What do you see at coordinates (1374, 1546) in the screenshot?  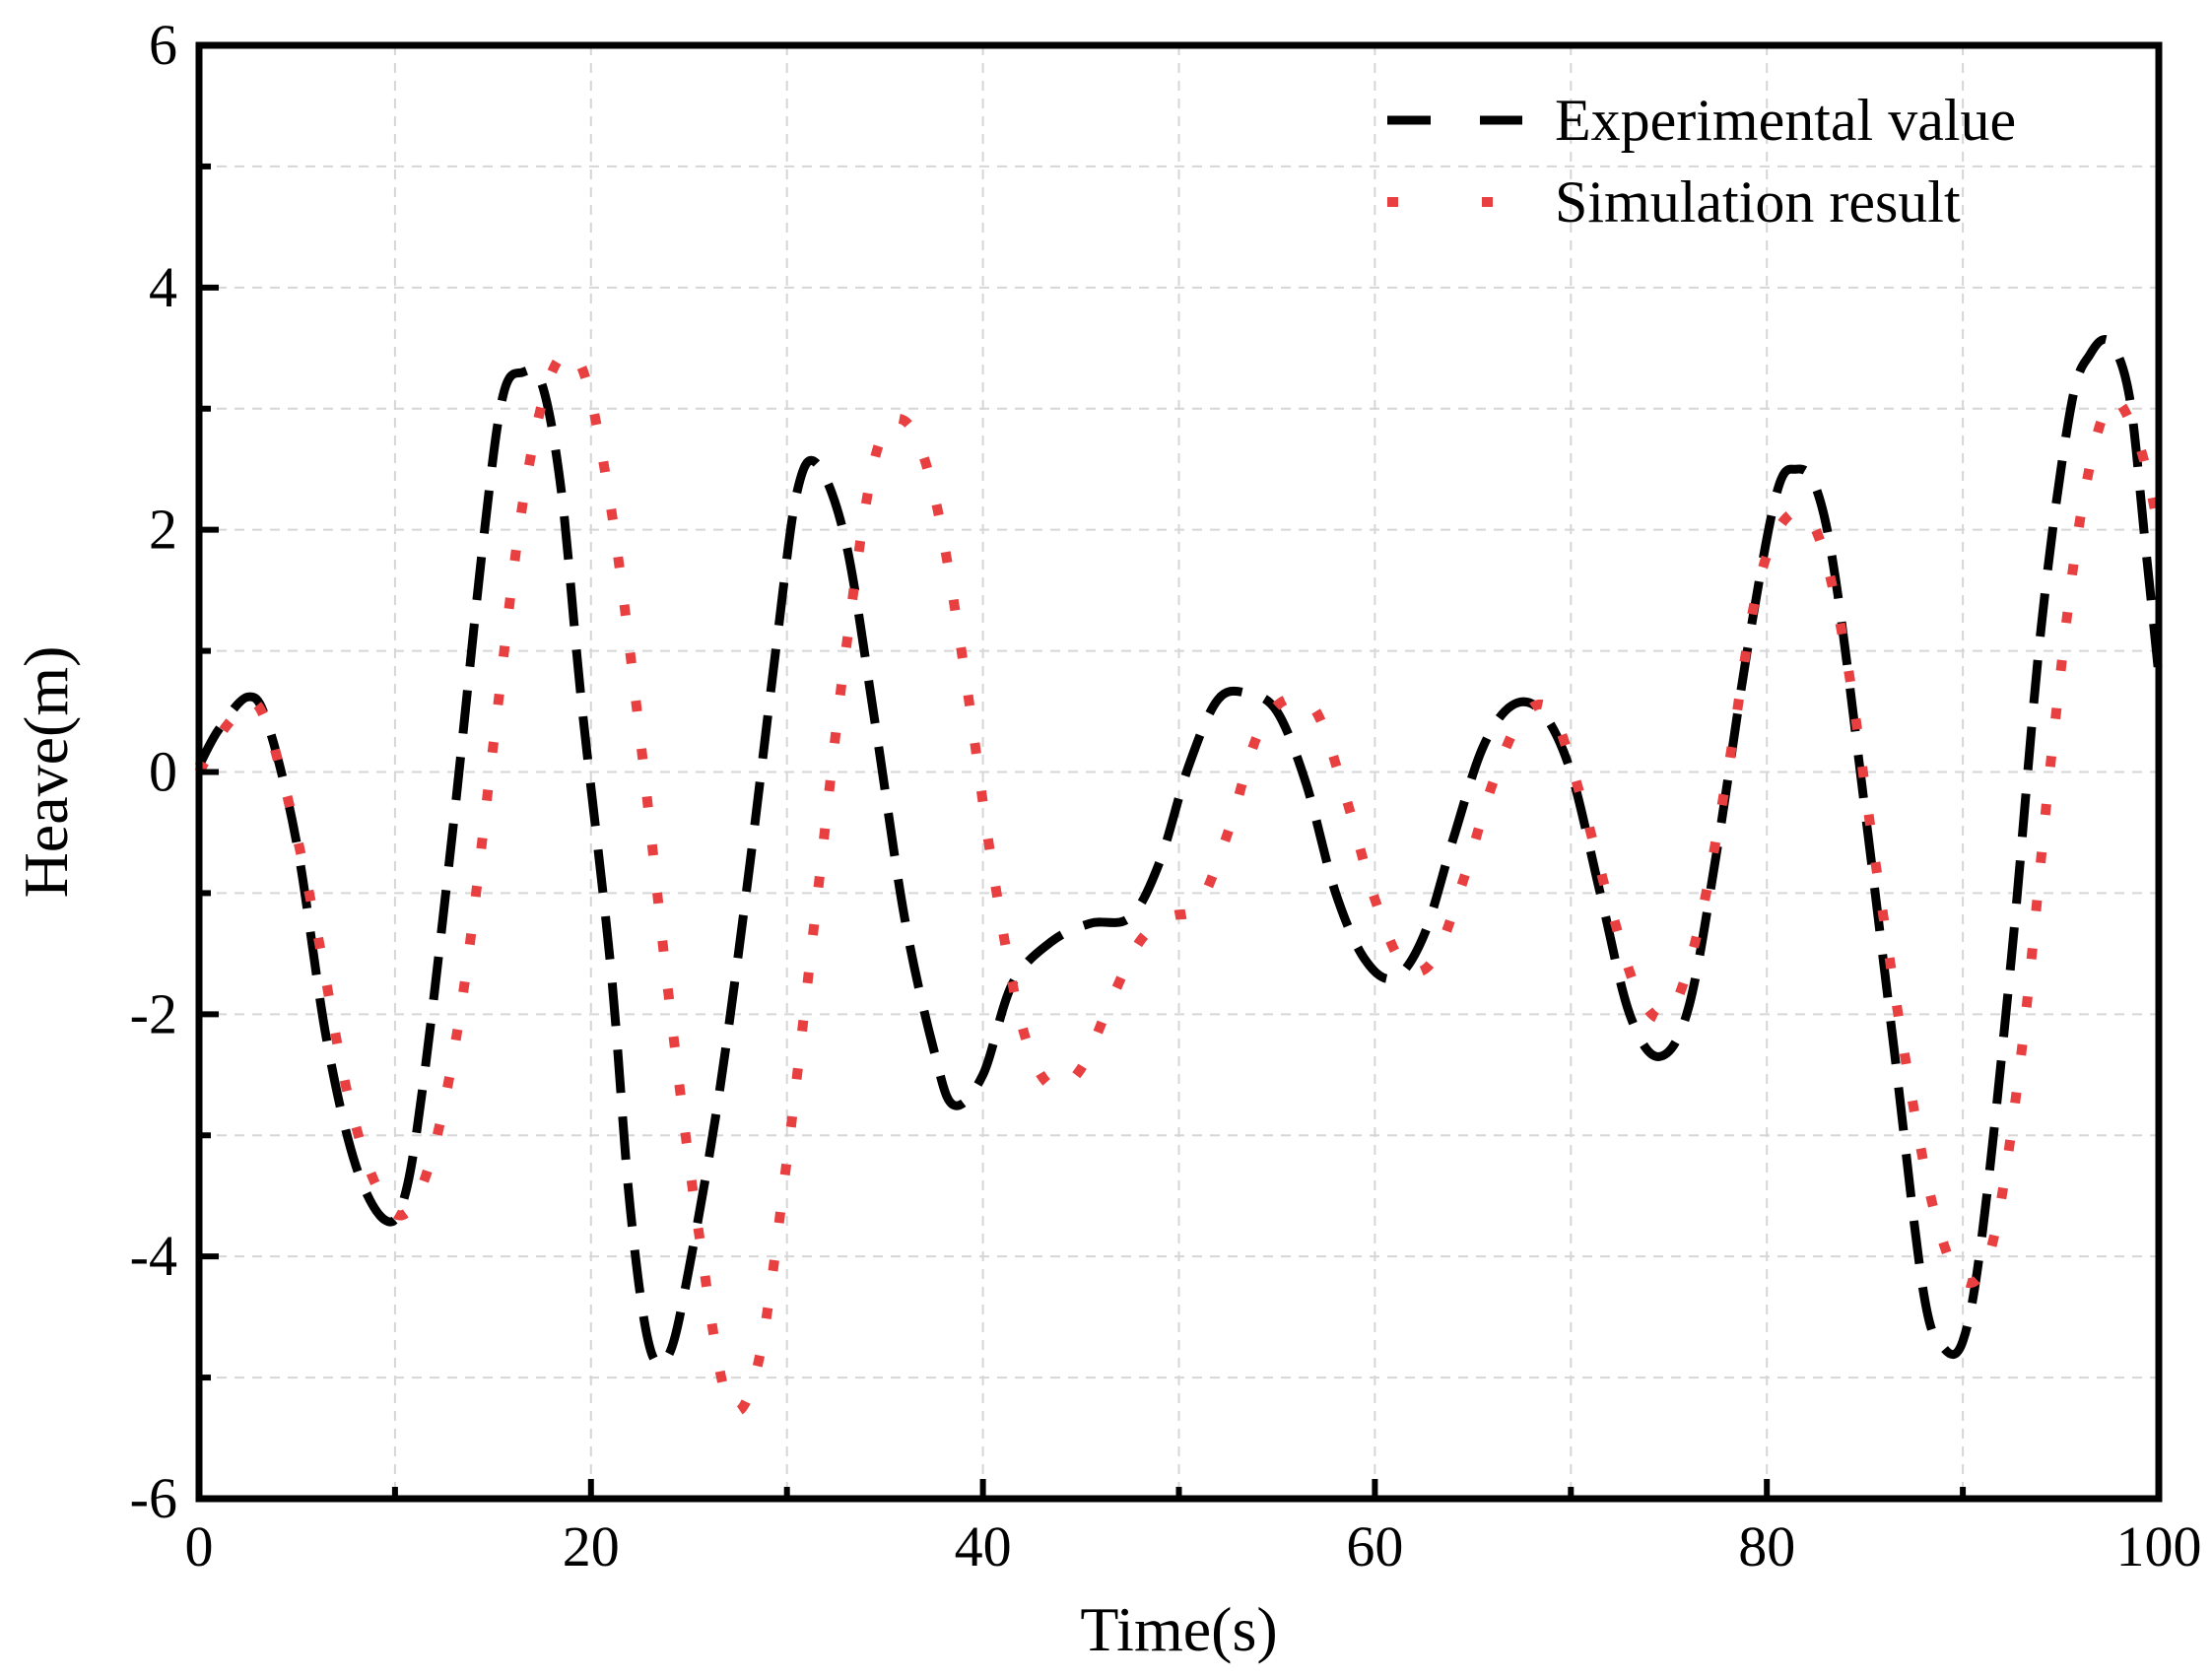 I see `x-tick-label: 60` at bounding box center [1374, 1546].